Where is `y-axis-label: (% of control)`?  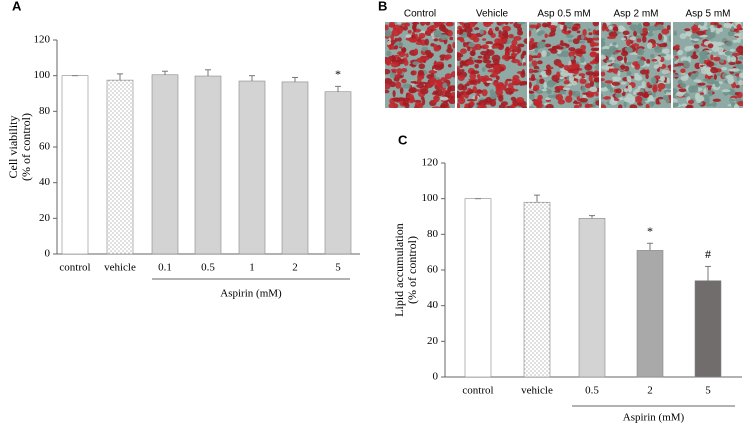
y-axis-label: (% of control) is located at coordinates (26, 147).